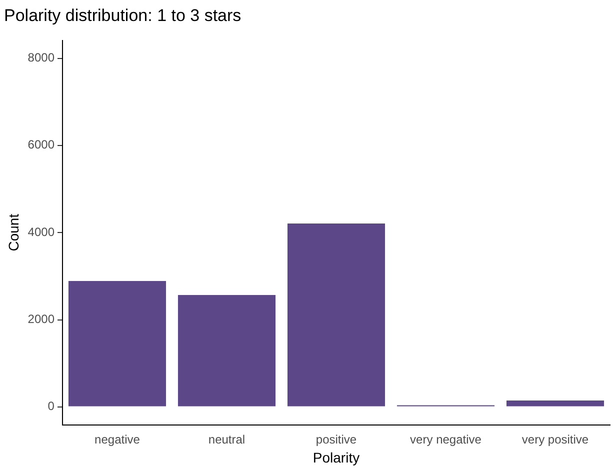  Describe the element at coordinates (41, 231) in the screenshot. I see `y-tick-label: 4000` at that location.